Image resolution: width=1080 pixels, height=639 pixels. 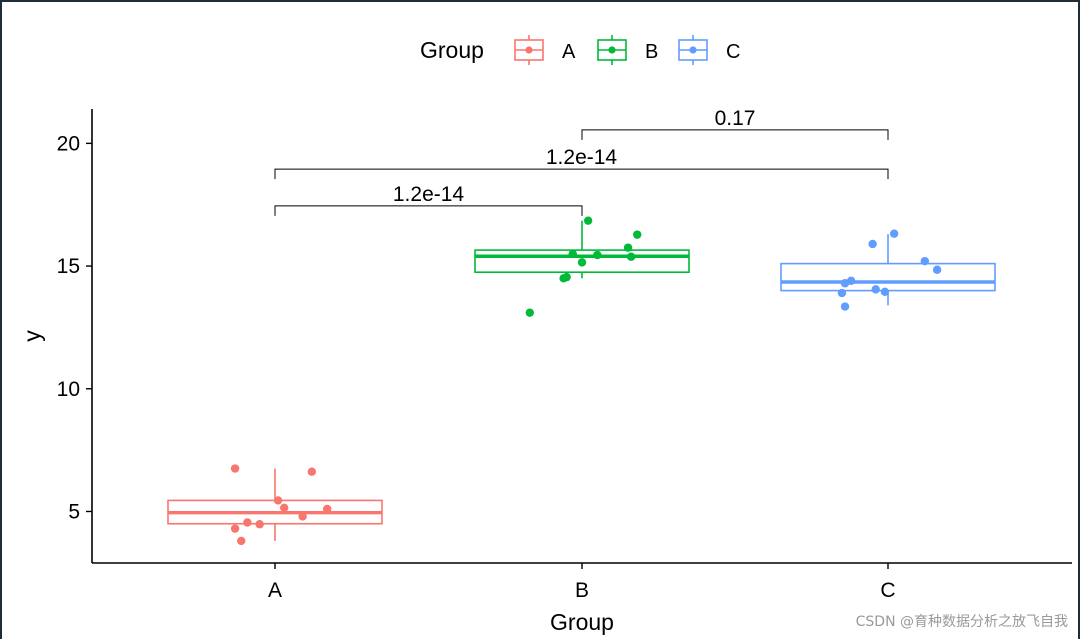 I want to click on legend-key-B, so click(x=612, y=50).